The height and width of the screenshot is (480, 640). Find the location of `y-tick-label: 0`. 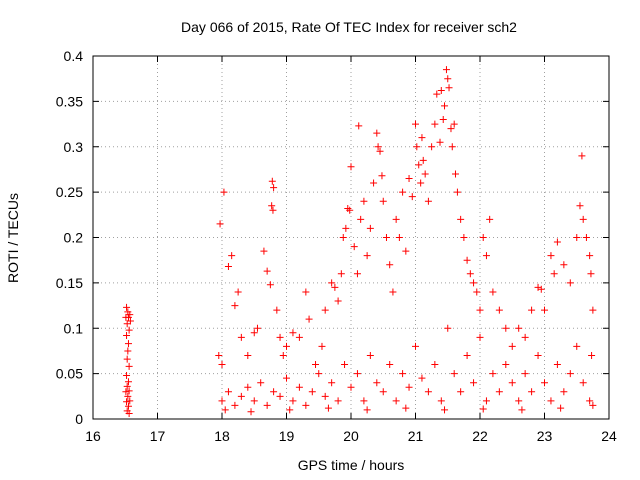

y-tick-label: 0 is located at coordinates (79, 419).